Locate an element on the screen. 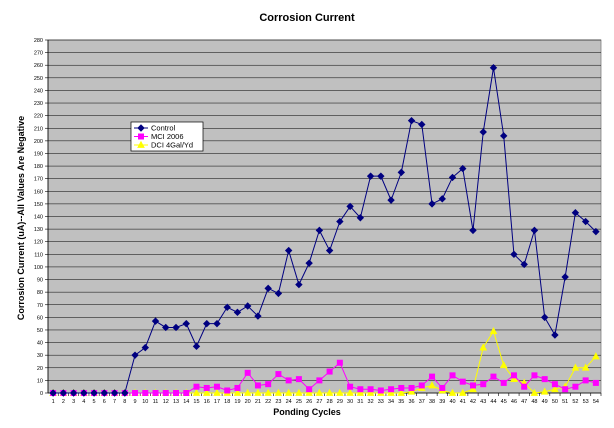 This screenshot has height=428, width=614. x-tick-label: 38 is located at coordinates (432, 402).